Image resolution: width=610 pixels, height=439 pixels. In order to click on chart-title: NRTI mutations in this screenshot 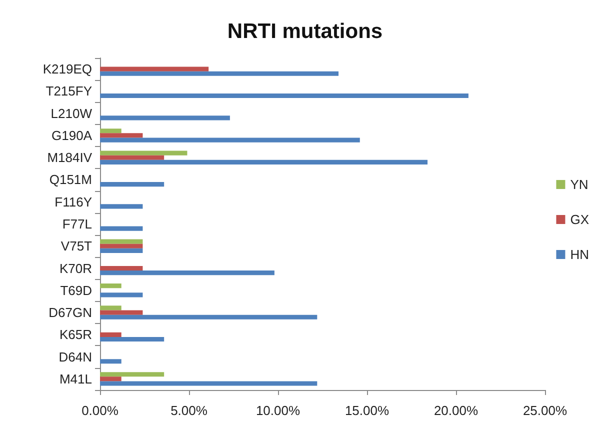, I will do `click(305, 31)`.